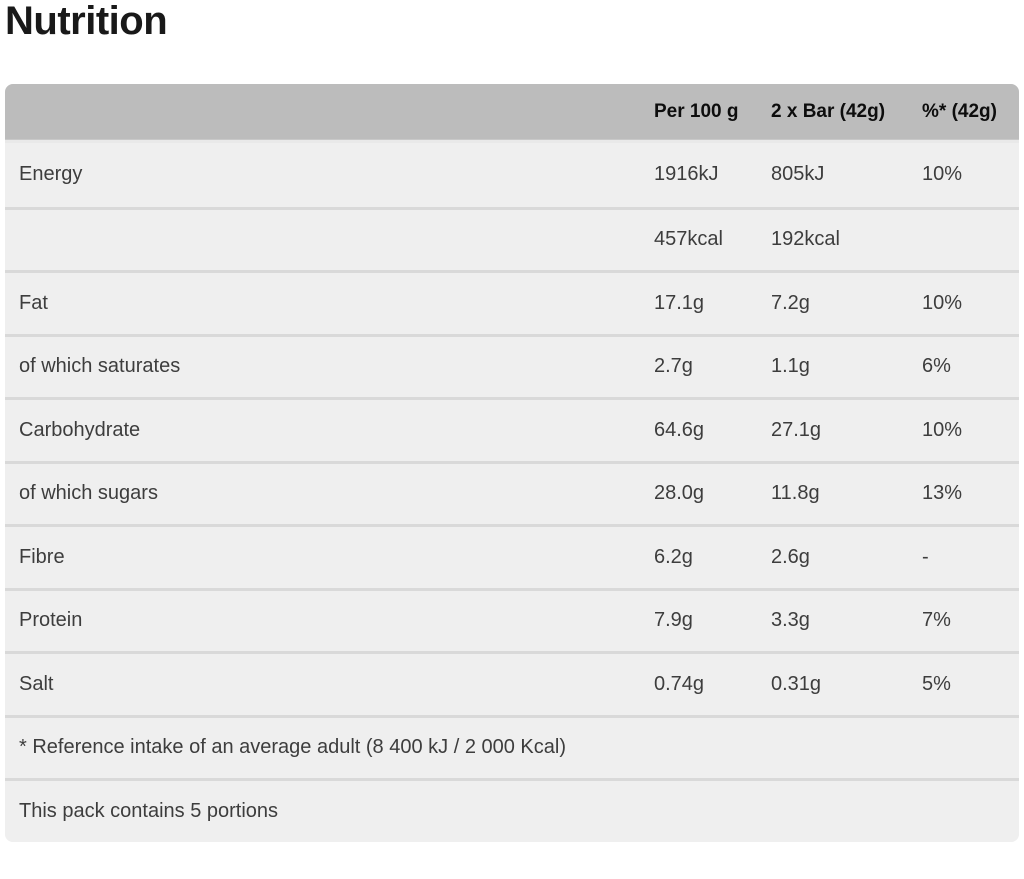 The height and width of the screenshot is (879, 1024). What do you see at coordinates (796, 429) in the screenshot?
I see `value-per-2-bars: 27.1g` at bounding box center [796, 429].